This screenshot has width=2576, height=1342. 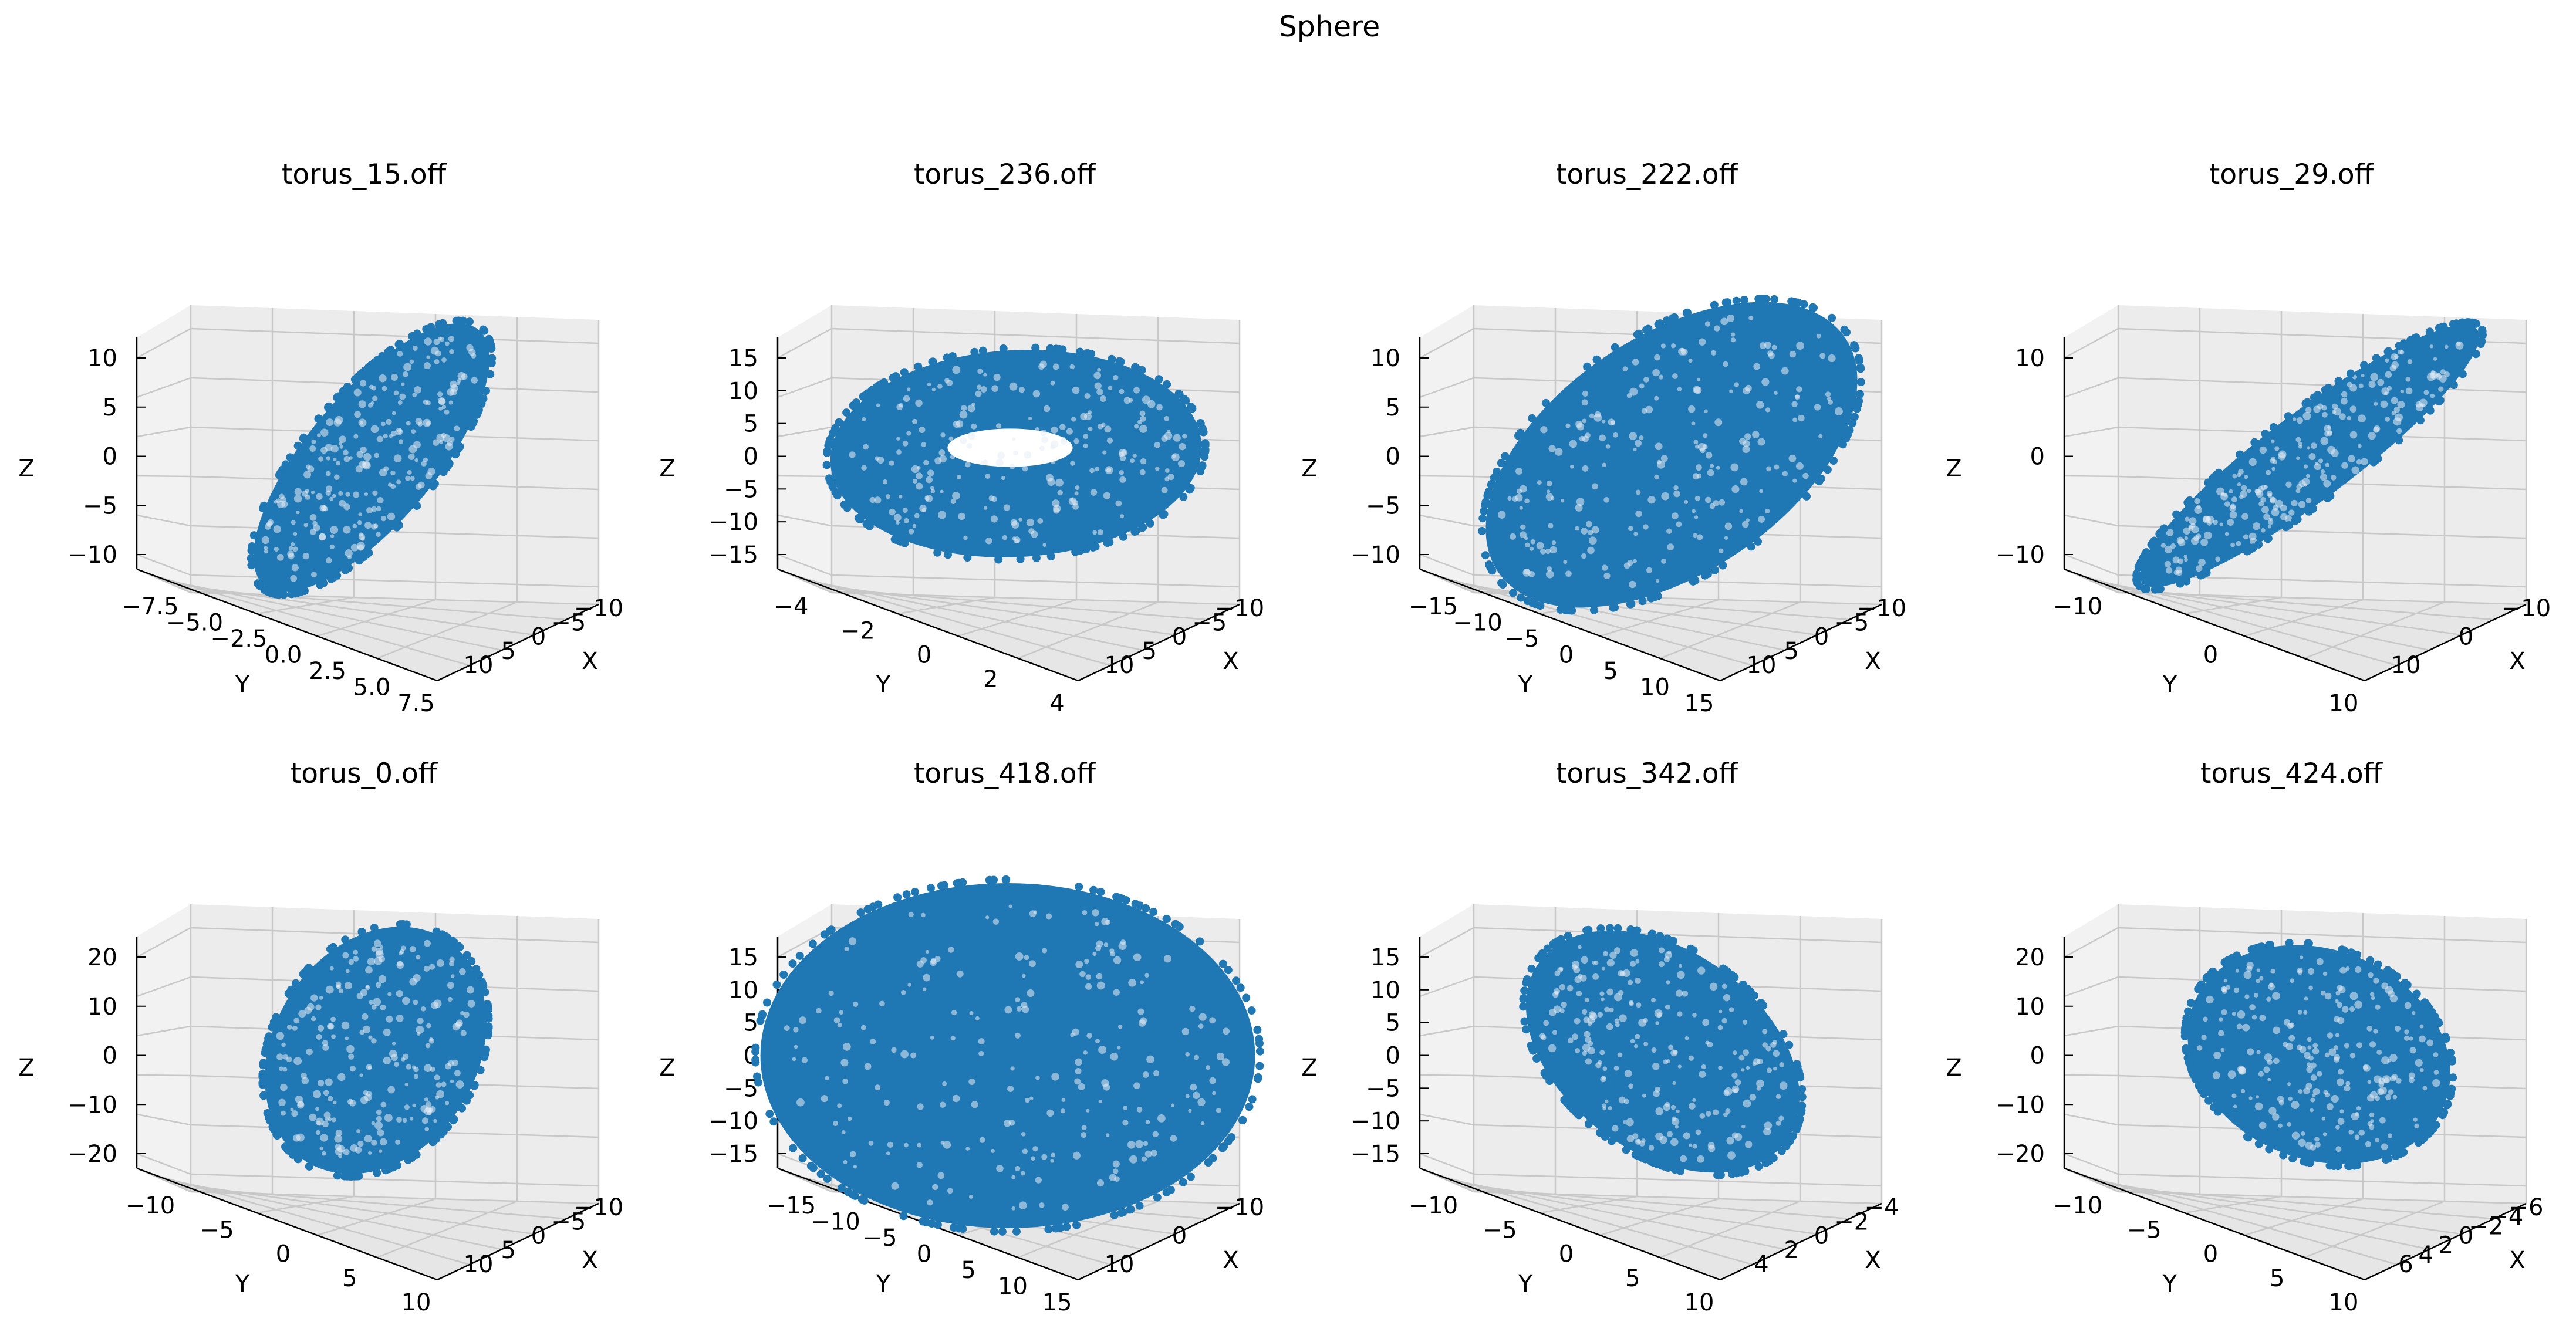 What do you see at coordinates (283, 655) in the screenshot?
I see `y-tick-label: 0.0` at bounding box center [283, 655].